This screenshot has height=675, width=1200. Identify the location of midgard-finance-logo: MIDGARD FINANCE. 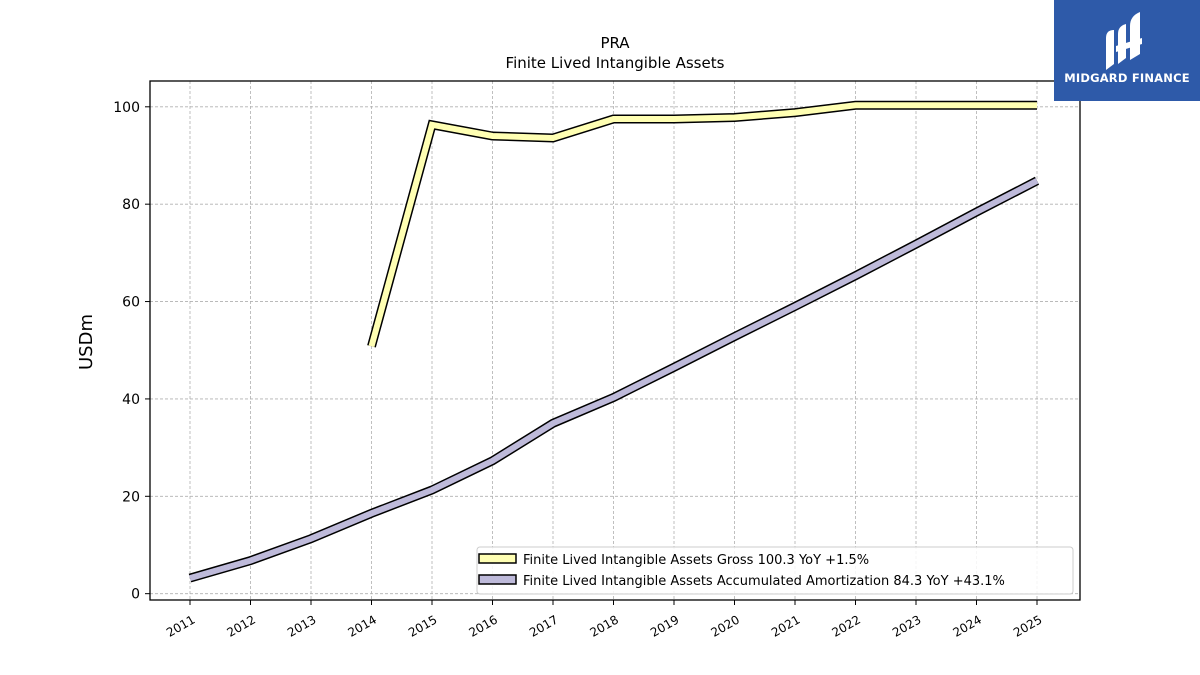
(1127, 50).